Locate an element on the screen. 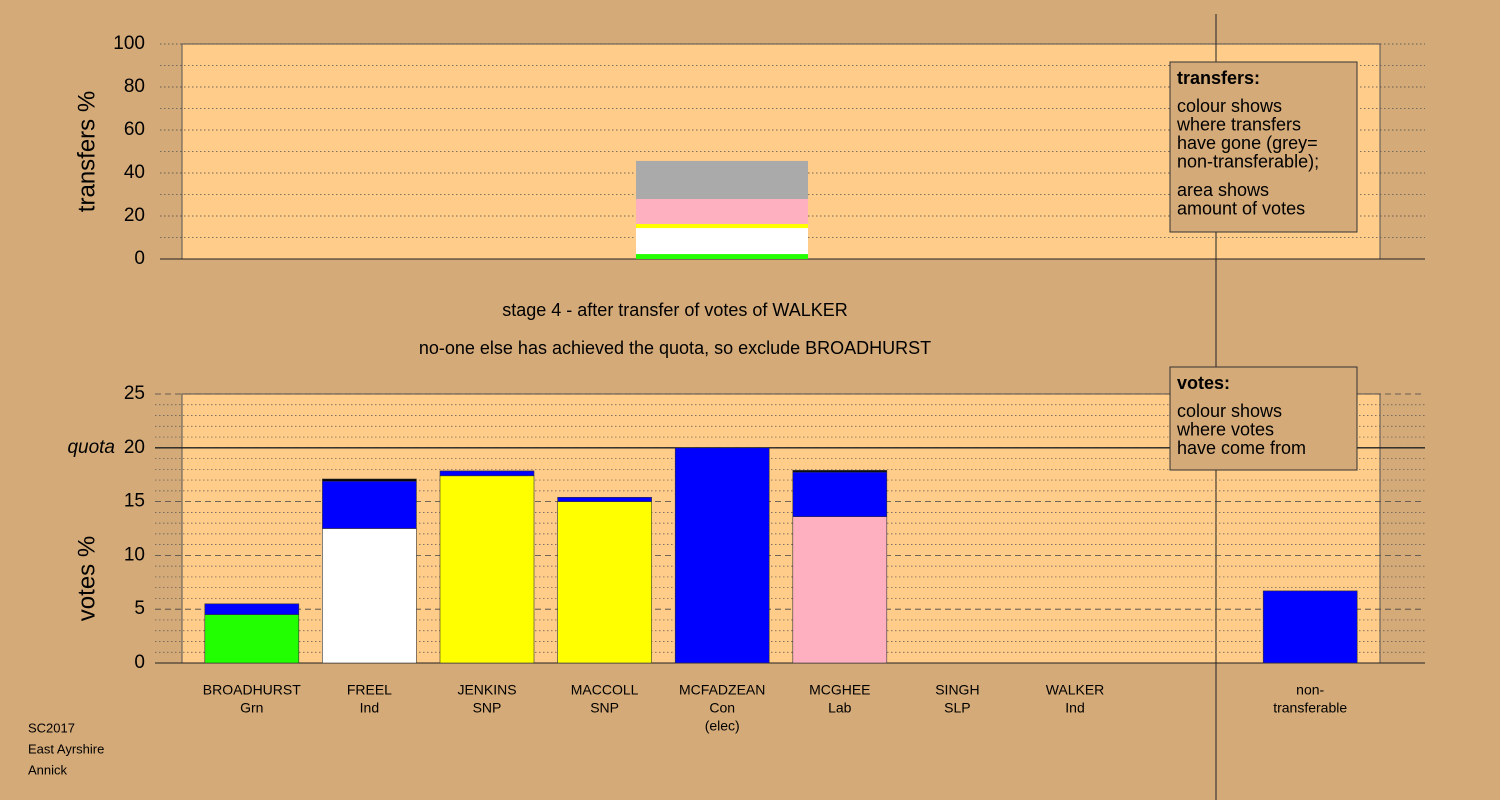 Image resolution: width=1500 pixels, height=800 pixels. legend-text: where votes is located at coordinates (1225, 429).